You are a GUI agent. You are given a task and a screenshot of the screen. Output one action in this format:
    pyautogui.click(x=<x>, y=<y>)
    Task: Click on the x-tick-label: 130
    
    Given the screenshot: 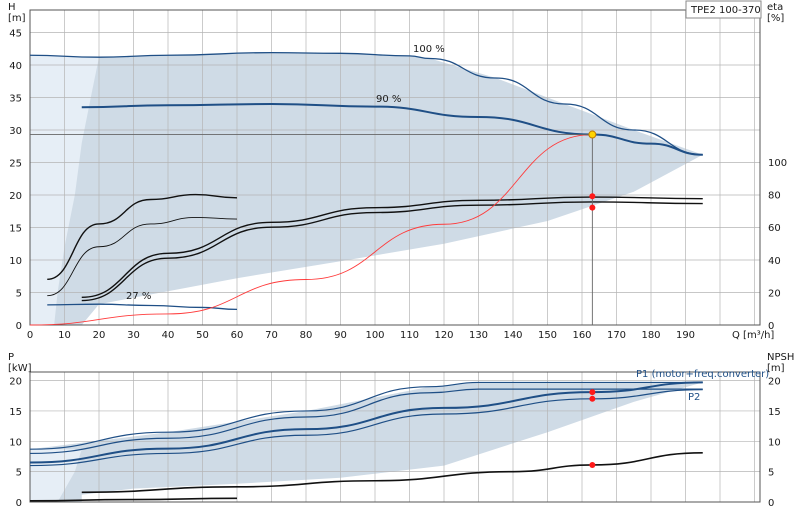 What is the action you would take?
    pyautogui.click(x=478, y=335)
    